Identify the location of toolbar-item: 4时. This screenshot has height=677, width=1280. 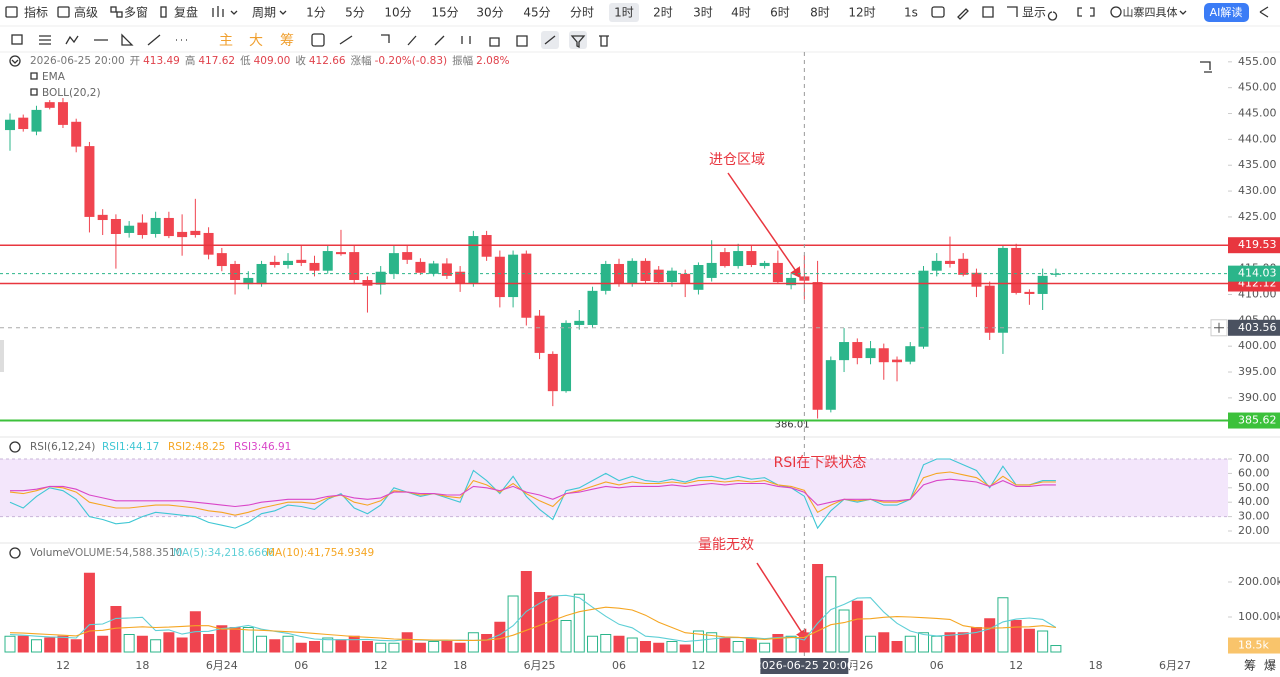
(741, 13).